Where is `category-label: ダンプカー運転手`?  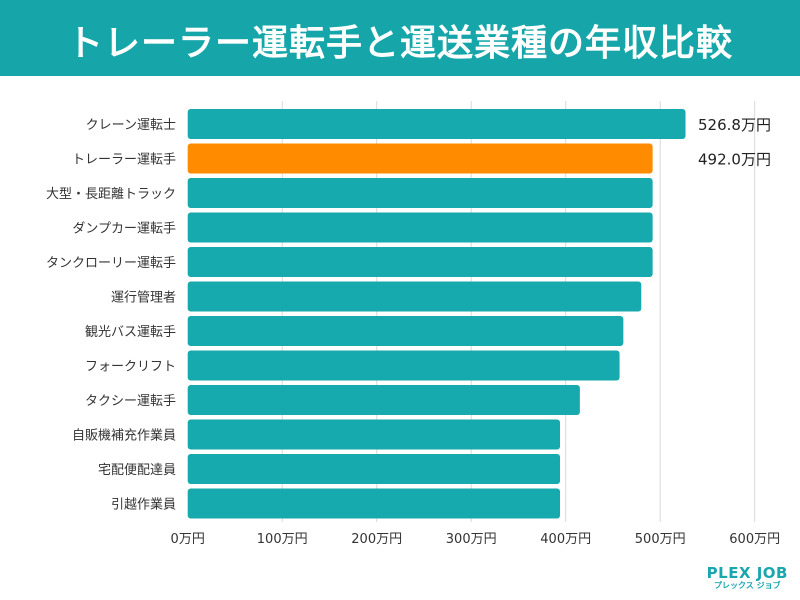 category-label: ダンプカー運転手 is located at coordinates (124, 229).